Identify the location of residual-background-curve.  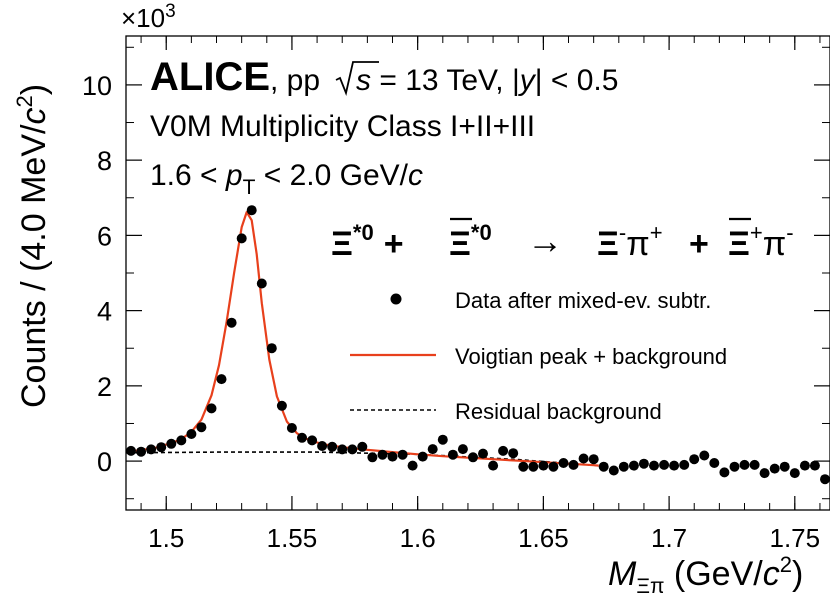
(362, 459).